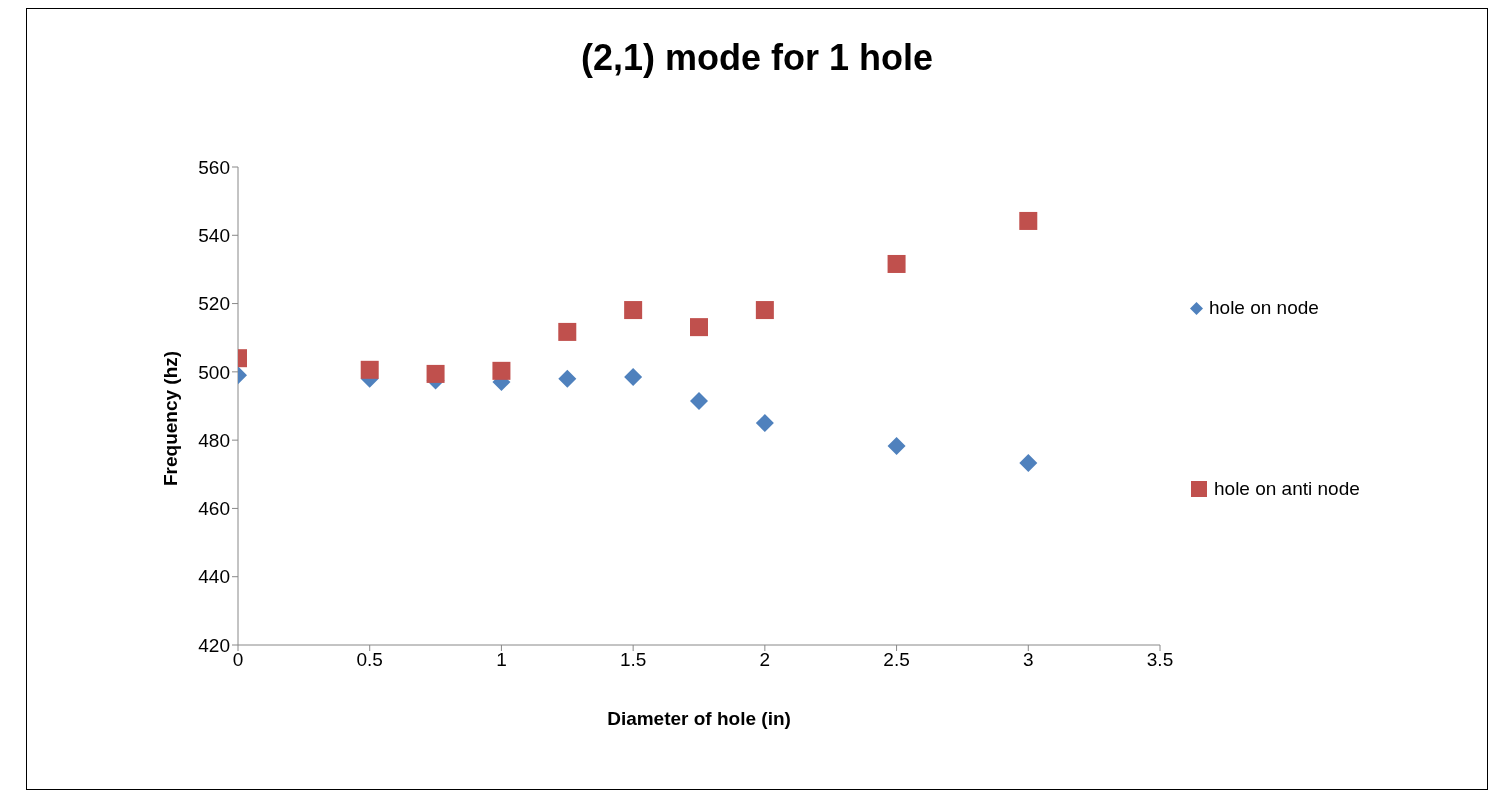 This screenshot has width=1494, height=807. What do you see at coordinates (170, 418) in the screenshot?
I see `y-axis-title: Frequency (hz)` at bounding box center [170, 418].